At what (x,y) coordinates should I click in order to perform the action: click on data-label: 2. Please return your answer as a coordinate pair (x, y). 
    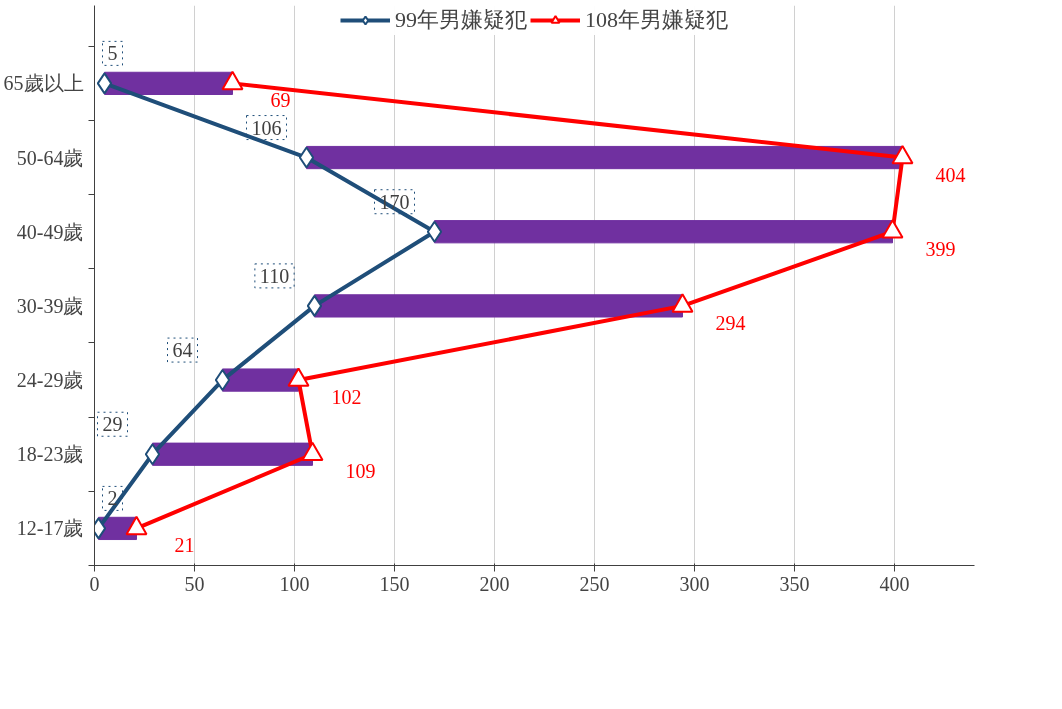
    Looking at the image, I should click on (112, 498).